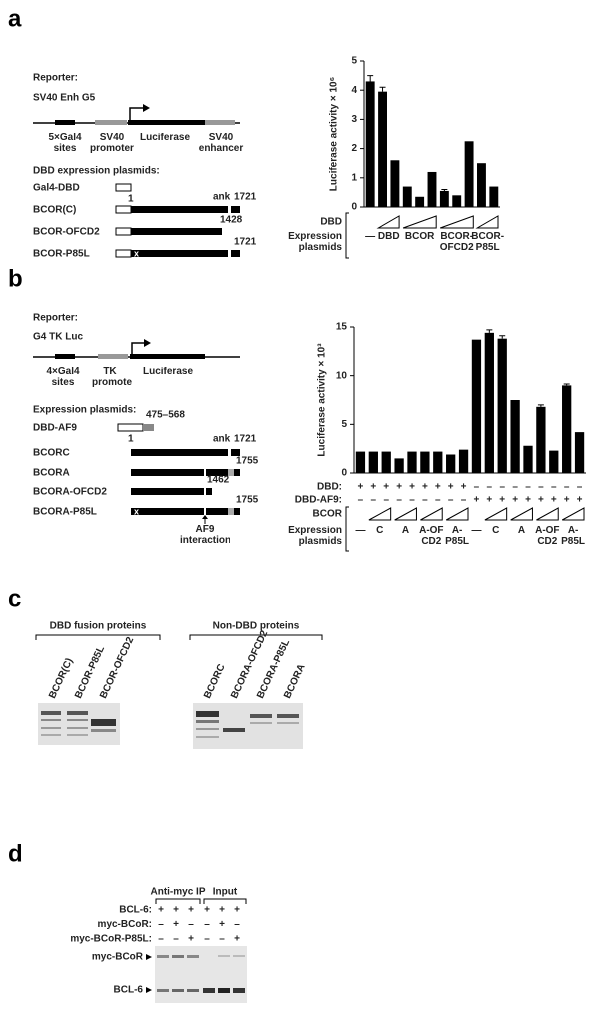 This screenshot has height=1010, width=600. What do you see at coordinates (354, 177) in the screenshot?
I see `y-tick-label: 1` at bounding box center [354, 177].